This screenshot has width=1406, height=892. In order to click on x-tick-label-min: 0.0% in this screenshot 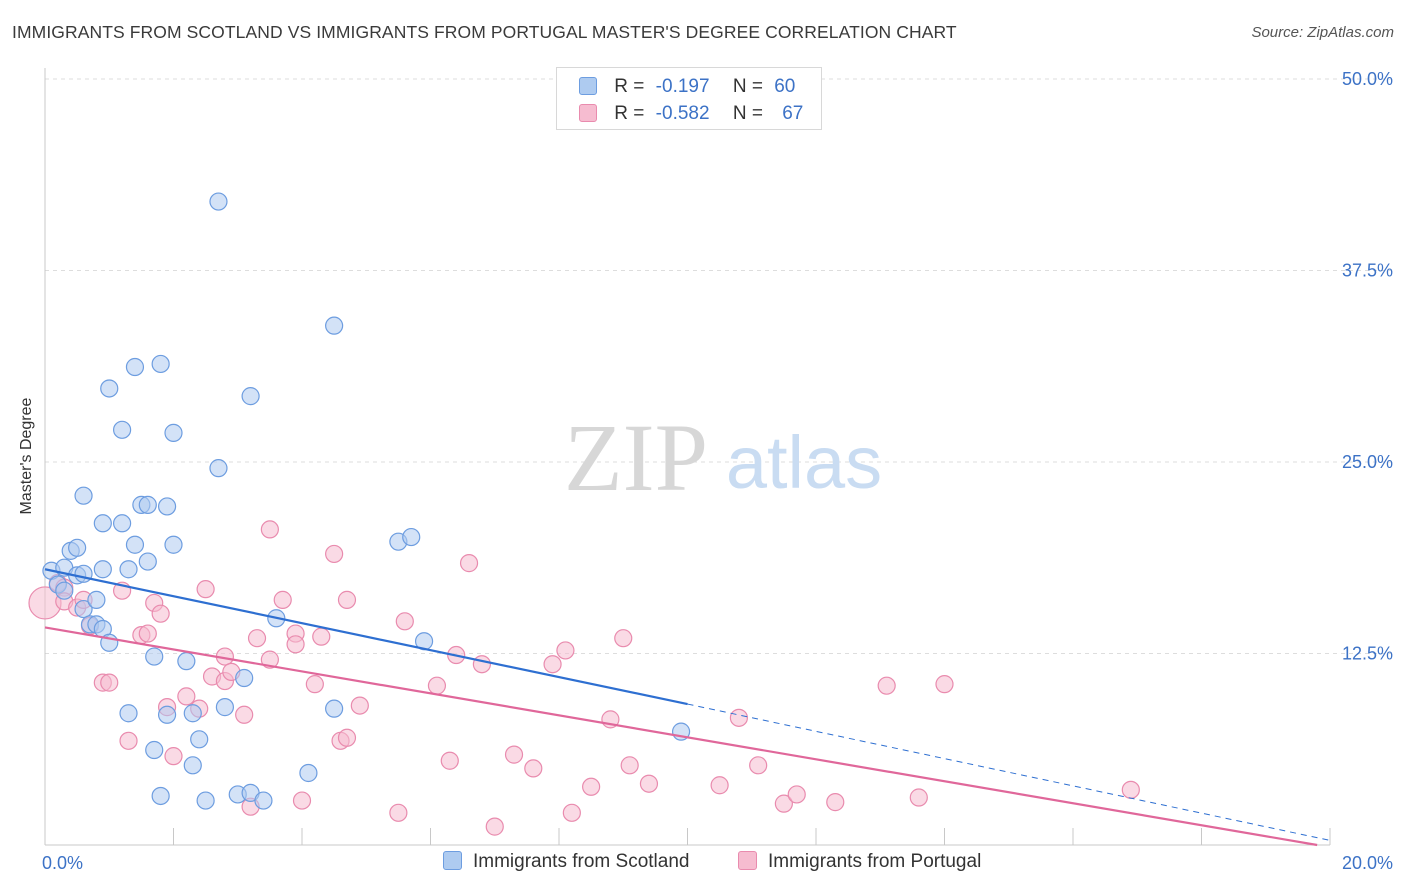, I will do `click(62, 863)`.